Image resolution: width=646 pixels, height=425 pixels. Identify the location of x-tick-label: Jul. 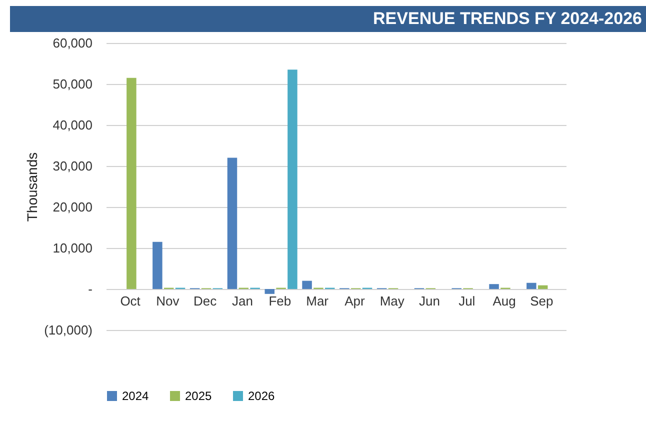
(467, 301).